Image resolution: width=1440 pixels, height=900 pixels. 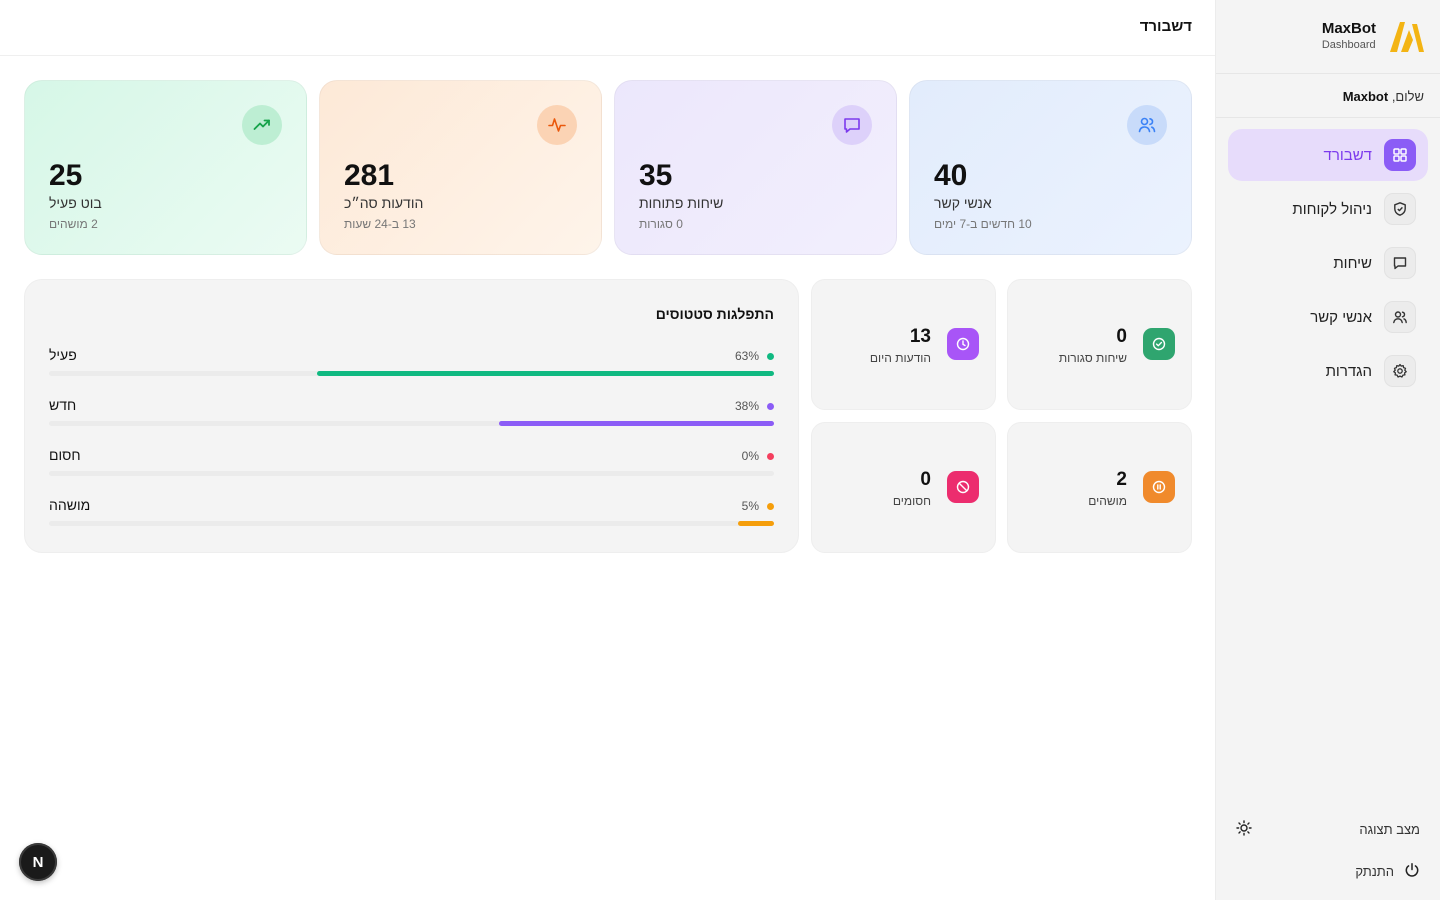 What do you see at coordinates (63, 355) in the screenshot?
I see `distribution-label: פעיל` at bounding box center [63, 355].